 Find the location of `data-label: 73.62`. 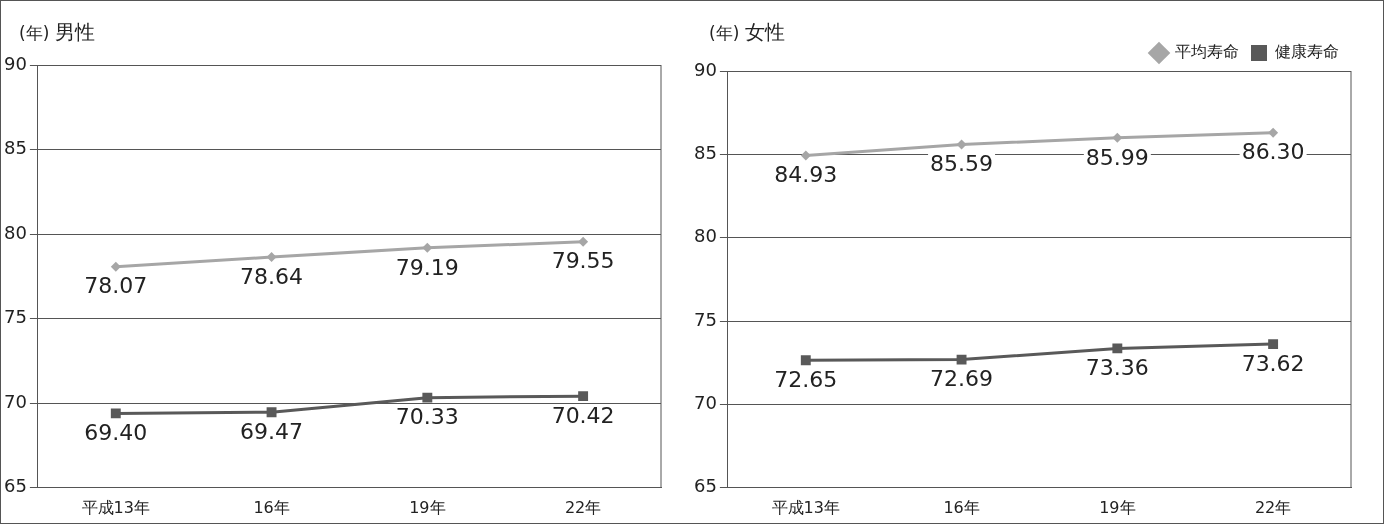

data-label: 73.62 is located at coordinates (1273, 363).